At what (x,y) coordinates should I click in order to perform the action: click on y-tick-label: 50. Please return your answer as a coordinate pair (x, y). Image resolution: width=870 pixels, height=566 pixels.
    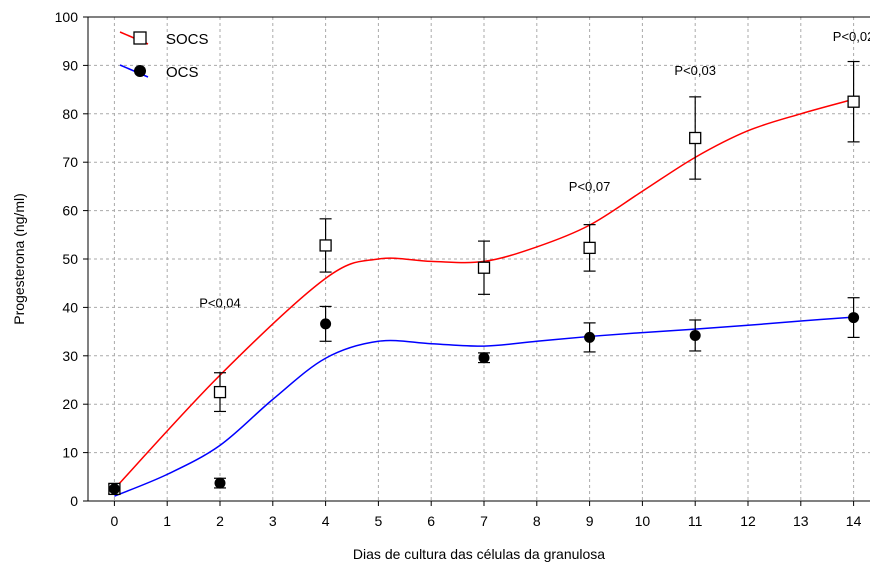
    Looking at the image, I should click on (70, 259).